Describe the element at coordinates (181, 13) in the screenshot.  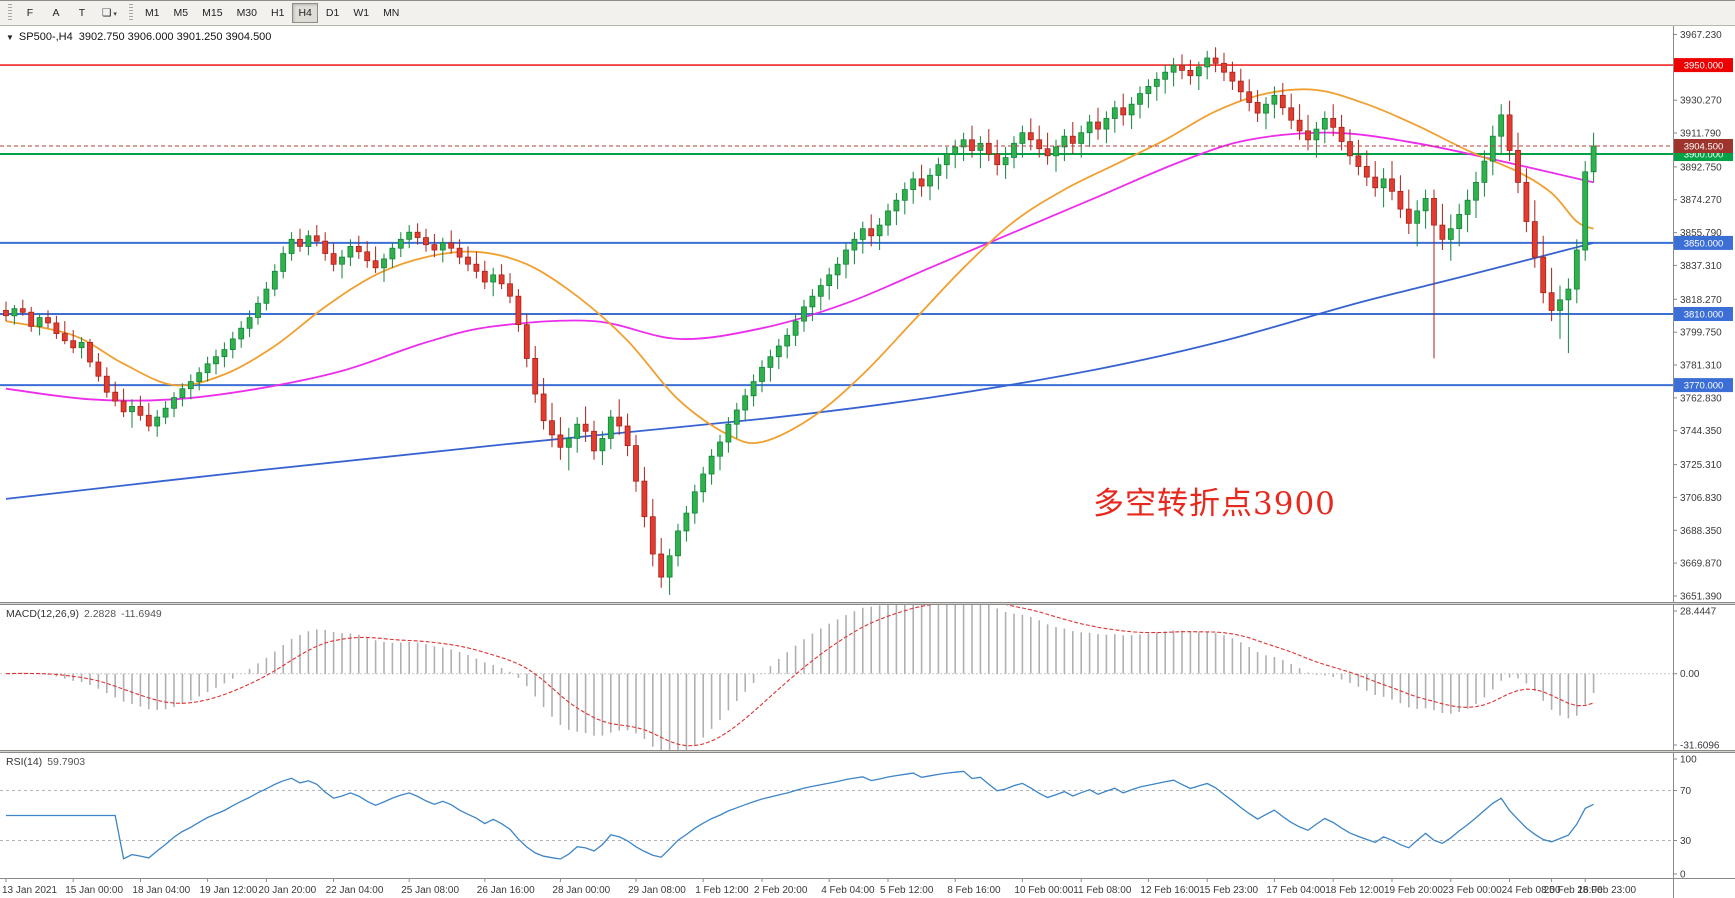
I see `tf-button-m5: M5` at that location.